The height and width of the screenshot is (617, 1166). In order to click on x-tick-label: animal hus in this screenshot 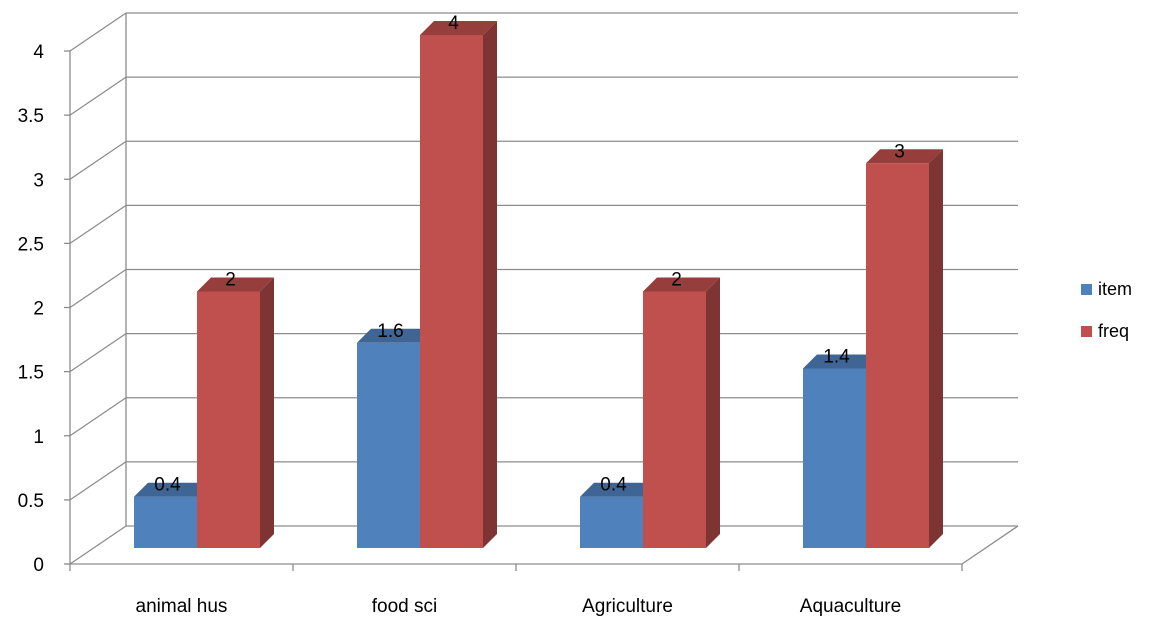, I will do `click(182, 606)`.